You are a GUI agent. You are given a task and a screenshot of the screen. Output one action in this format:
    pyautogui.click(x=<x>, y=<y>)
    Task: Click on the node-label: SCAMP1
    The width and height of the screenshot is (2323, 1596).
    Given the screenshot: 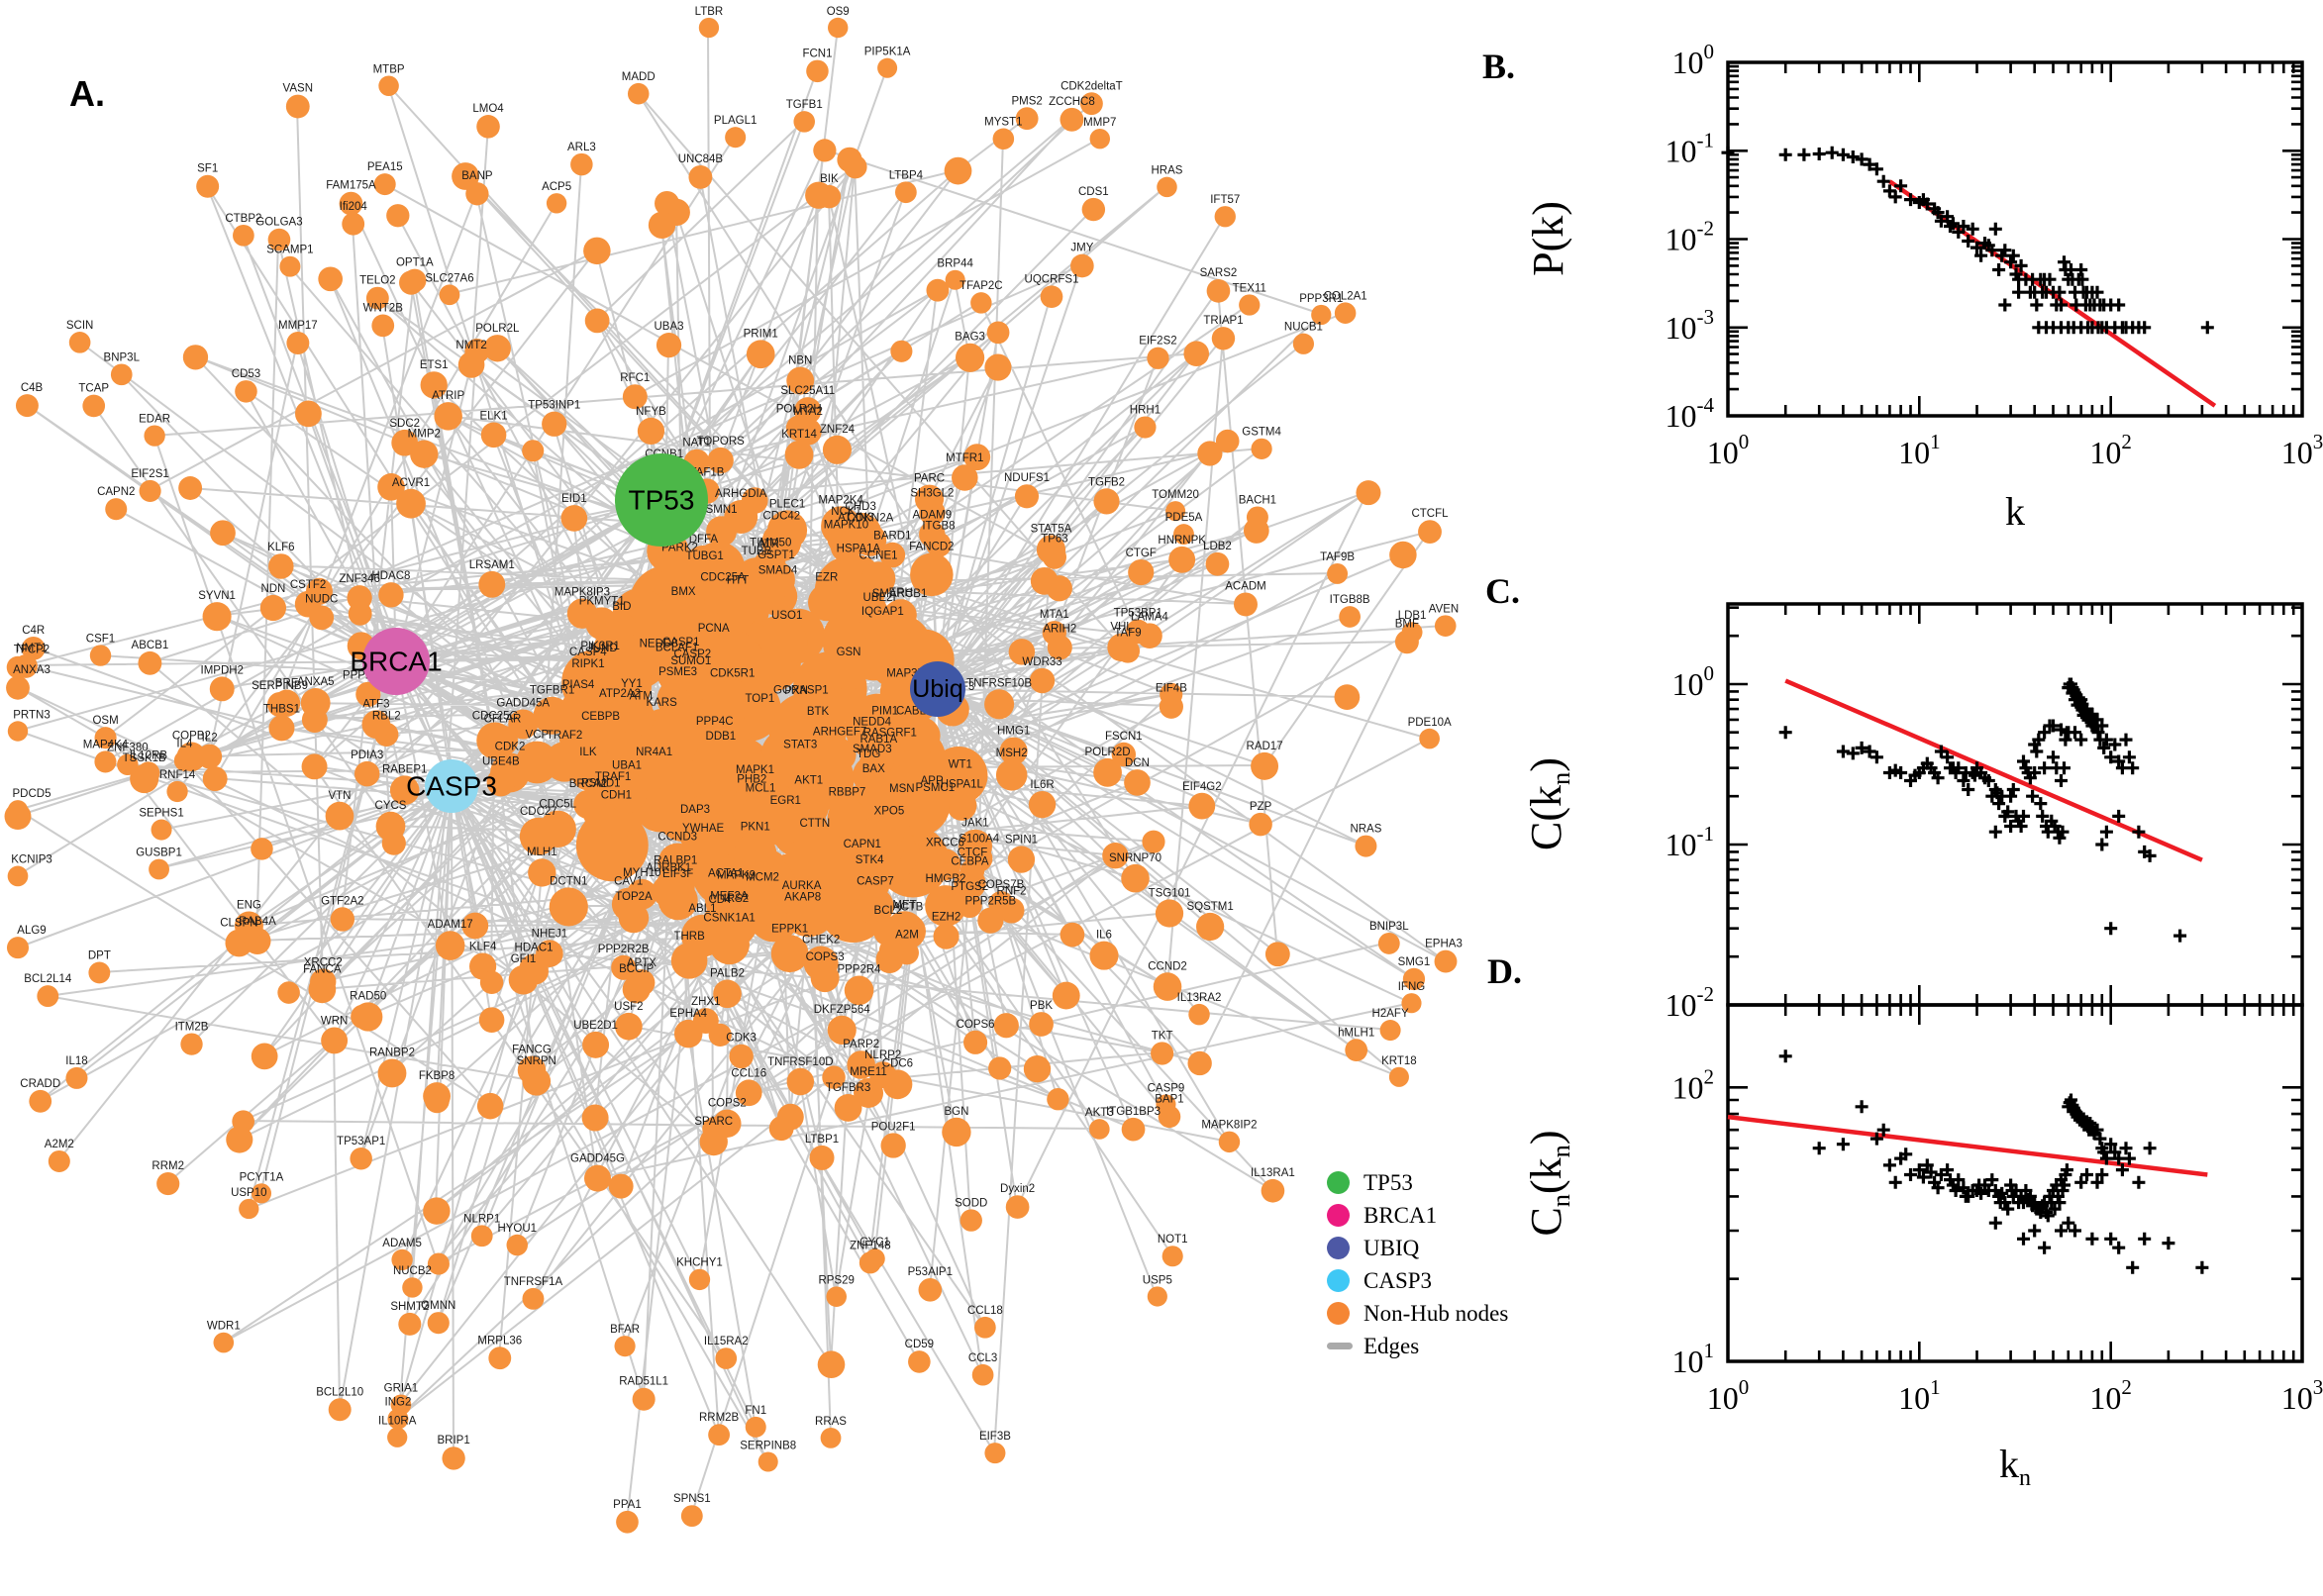 What is the action you would take?
    pyautogui.click(x=289, y=250)
    